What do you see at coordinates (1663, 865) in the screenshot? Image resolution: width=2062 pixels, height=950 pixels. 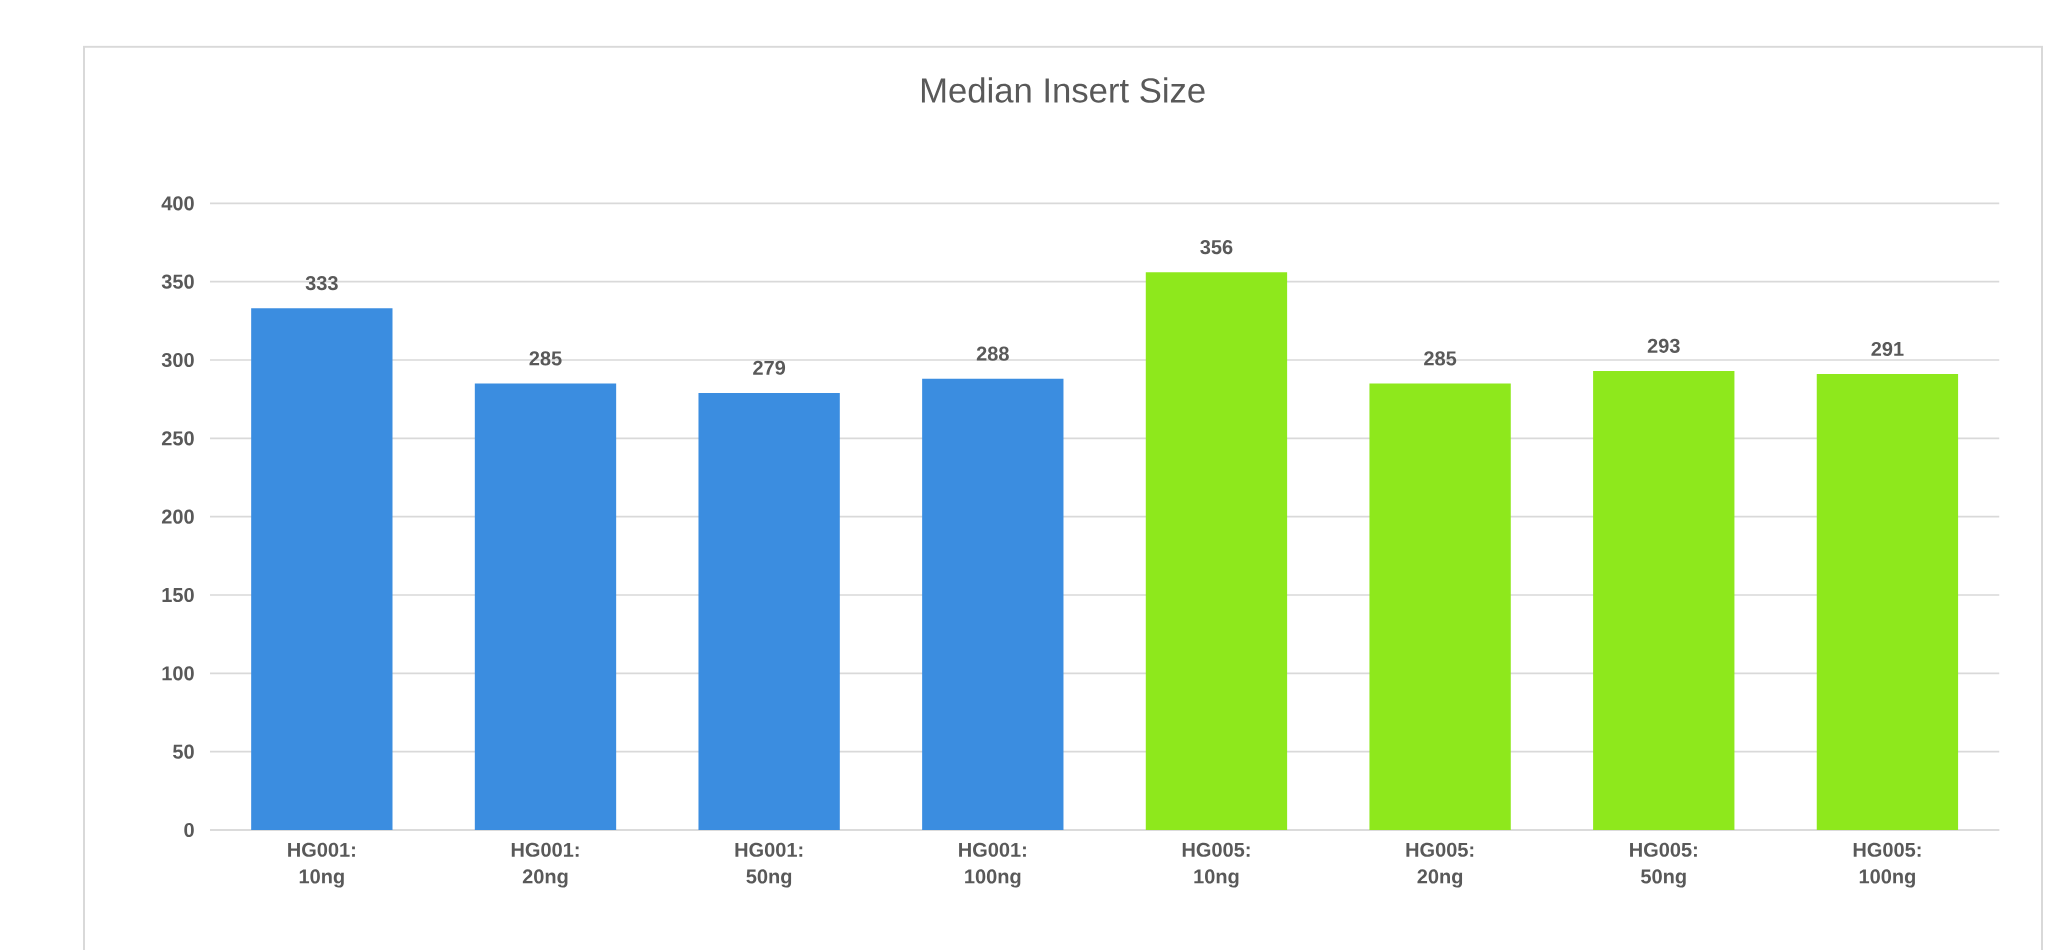 I see `x-tick-label: HG005: 50ng` at bounding box center [1663, 865].